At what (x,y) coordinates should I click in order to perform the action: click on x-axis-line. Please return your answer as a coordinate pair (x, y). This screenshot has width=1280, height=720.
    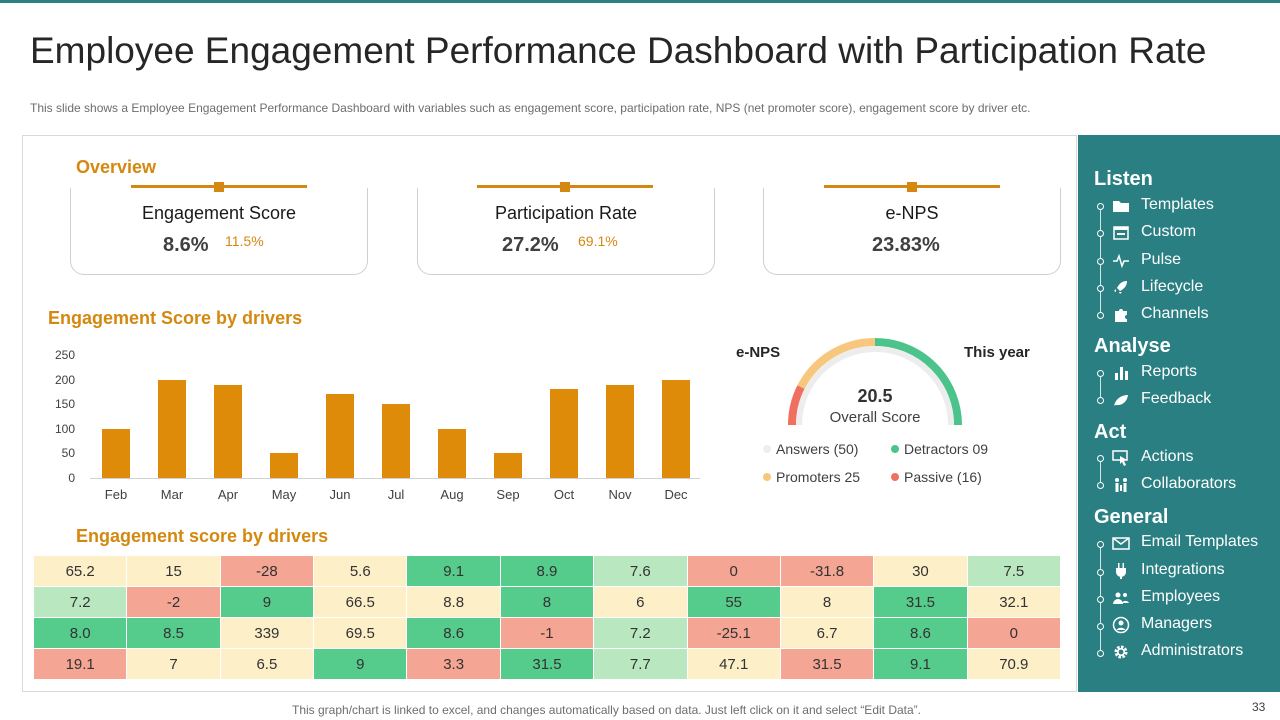
    Looking at the image, I should click on (395, 478).